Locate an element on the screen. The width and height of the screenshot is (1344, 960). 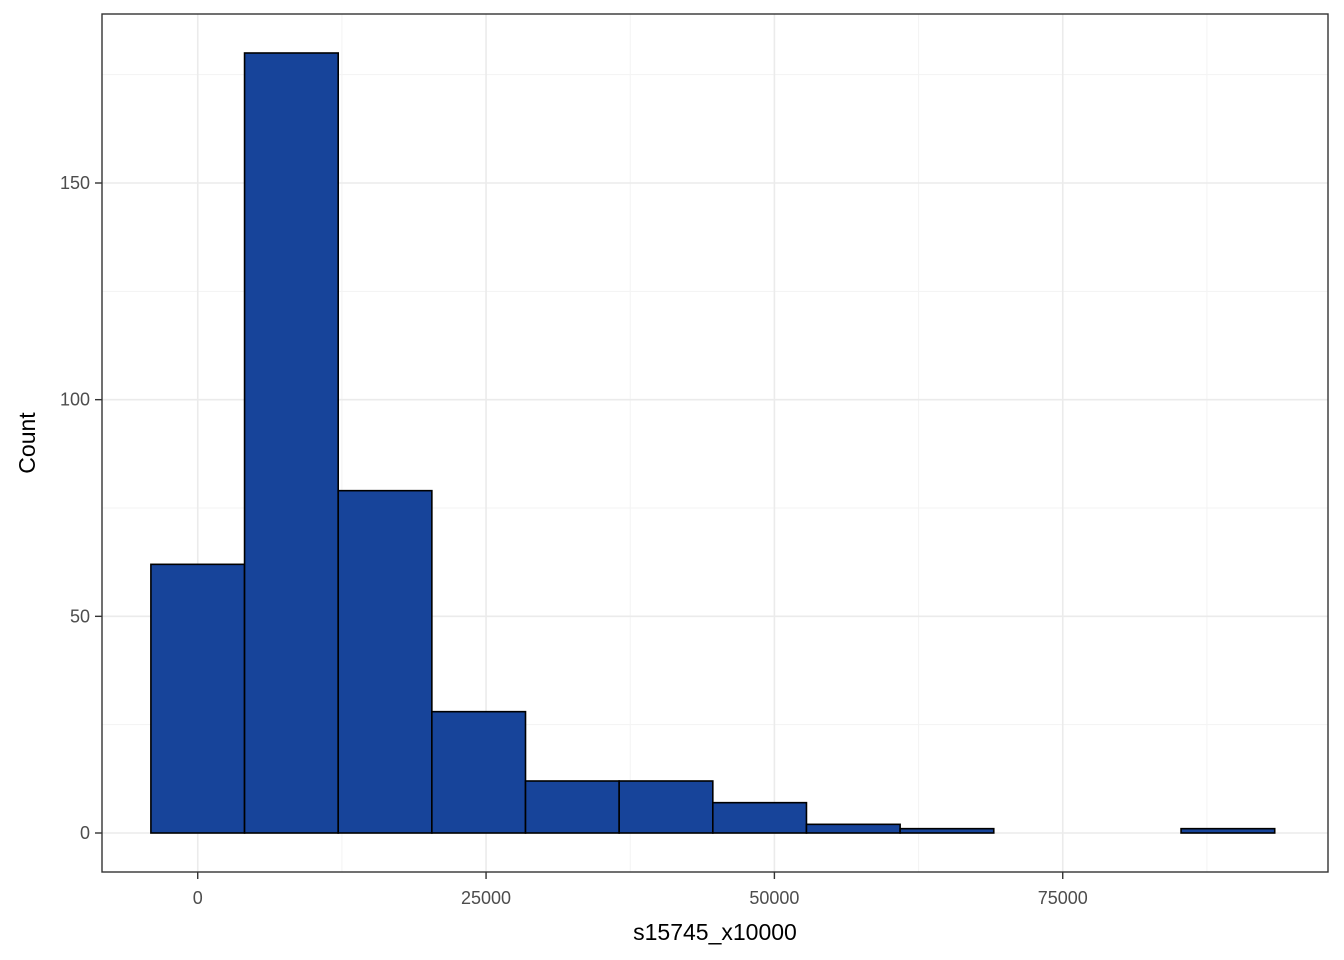
y-tick-label: 50 is located at coordinates (80, 616).